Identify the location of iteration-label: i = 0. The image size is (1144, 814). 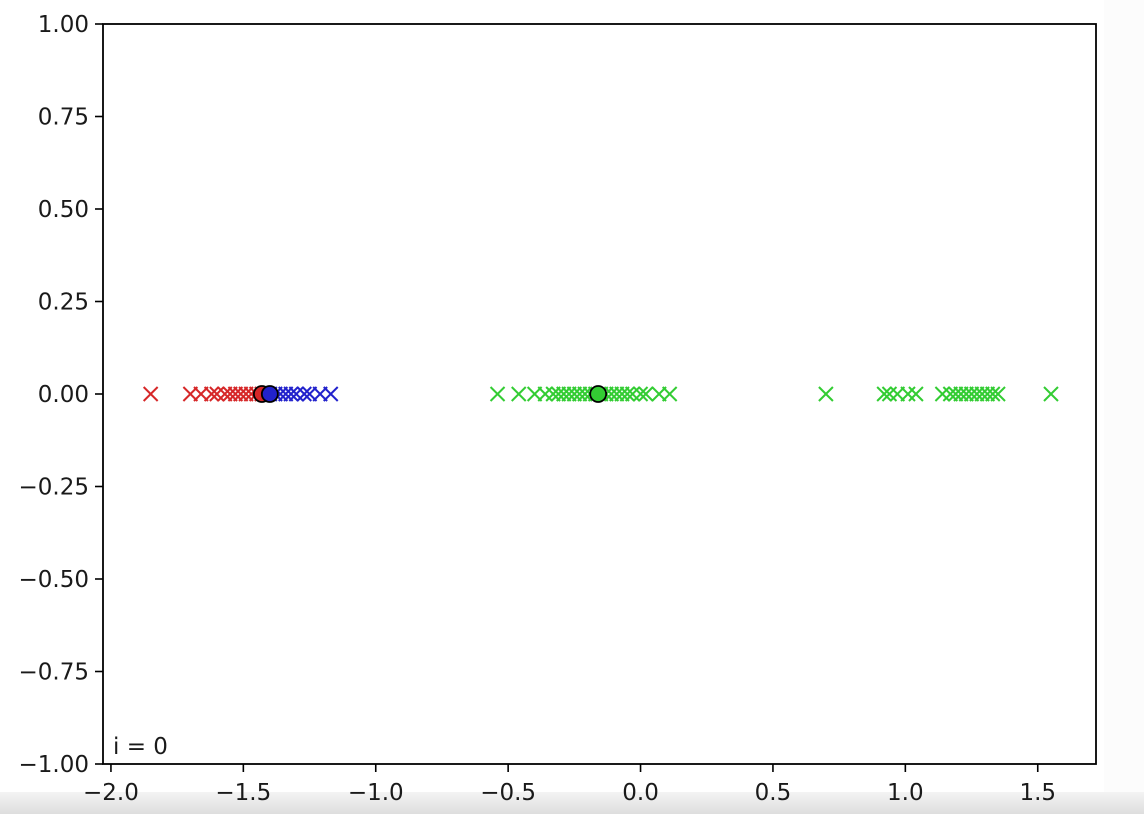
(140, 747).